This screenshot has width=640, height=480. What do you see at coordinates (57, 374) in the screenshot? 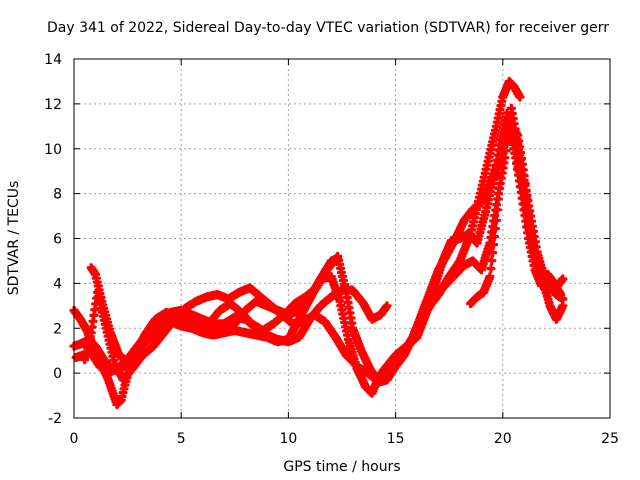
I see `y-tick-label: 0` at bounding box center [57, 374].